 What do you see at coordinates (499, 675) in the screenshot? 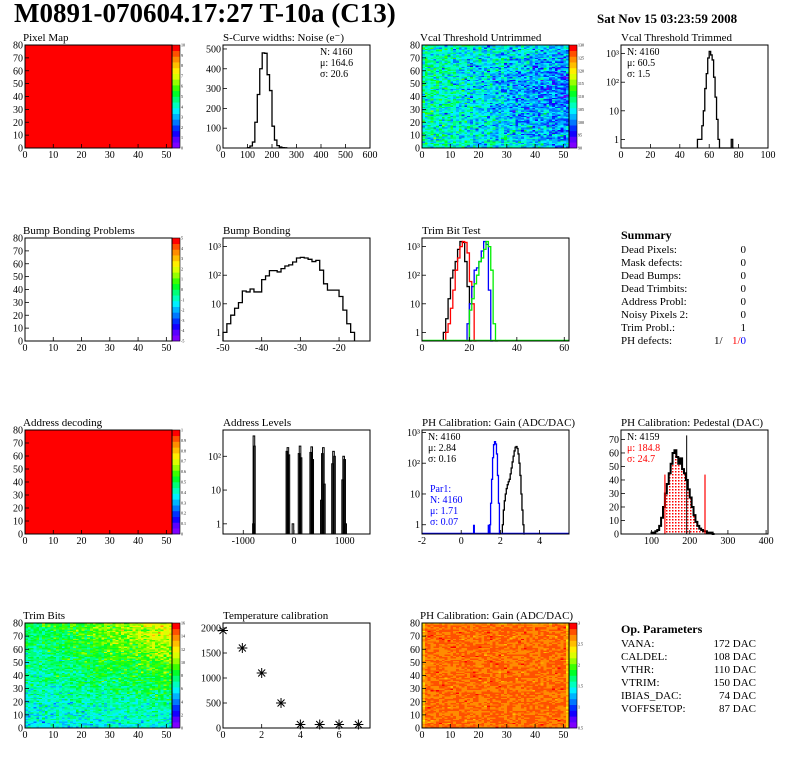
I see `panel-ph-calibration-gain-map` at bounding box center [499, 675].